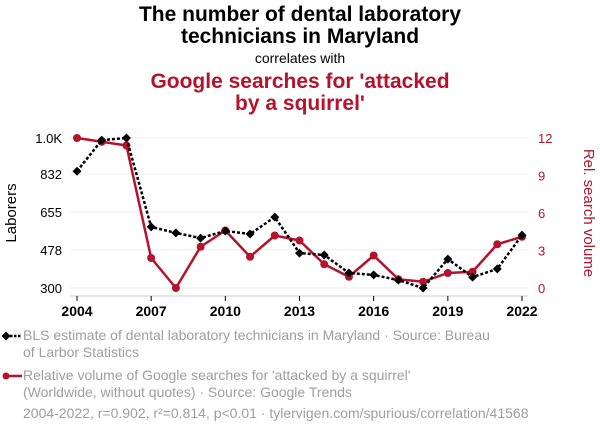 Image resolution: width=600 pixels, height=436 pixels. Describe the element at coordinates (51, 250) in the screenshot. I see `left-tick-label: 478` at that location.